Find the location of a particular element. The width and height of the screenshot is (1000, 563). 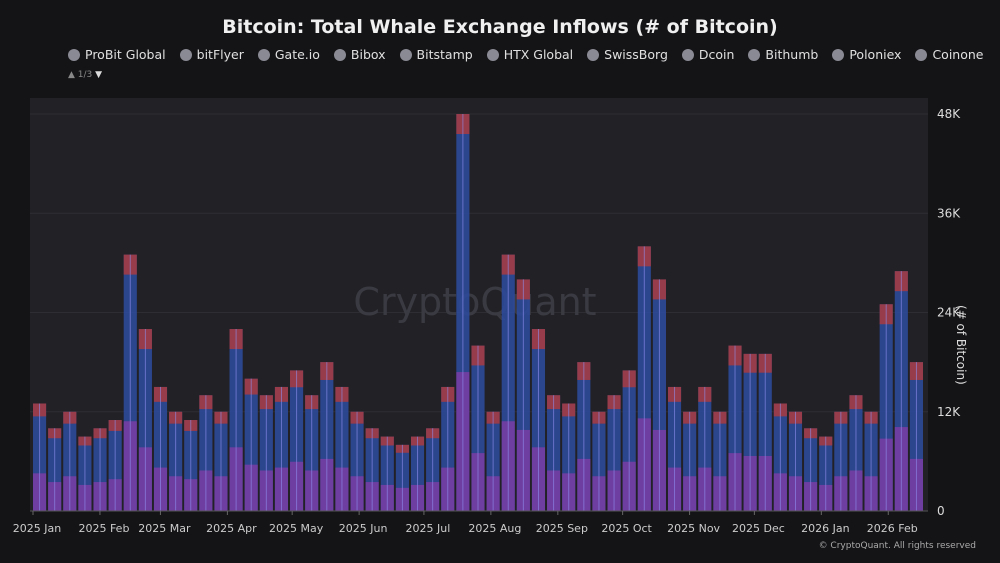

x-tick-label: 2025 May is located at coordinates (296, 528).